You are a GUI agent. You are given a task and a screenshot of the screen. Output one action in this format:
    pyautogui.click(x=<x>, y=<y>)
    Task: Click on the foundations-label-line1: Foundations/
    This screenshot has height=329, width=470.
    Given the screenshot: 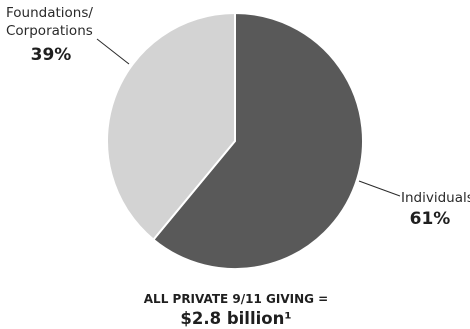 What is the action you would take?
    pyautogui.click(x=49, y=13)
    